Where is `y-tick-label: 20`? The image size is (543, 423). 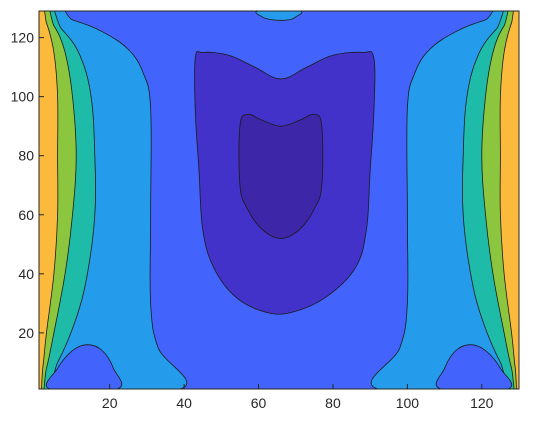
y-tick-label: 20 is located at coordinates (26, 333).